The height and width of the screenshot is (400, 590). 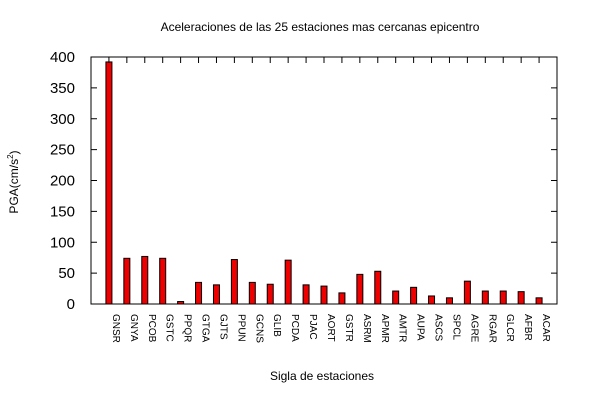 What do you see at coordinates (521, 298) in the screenshot?
I see `bar-afbr` at bounding box center [521, 298].